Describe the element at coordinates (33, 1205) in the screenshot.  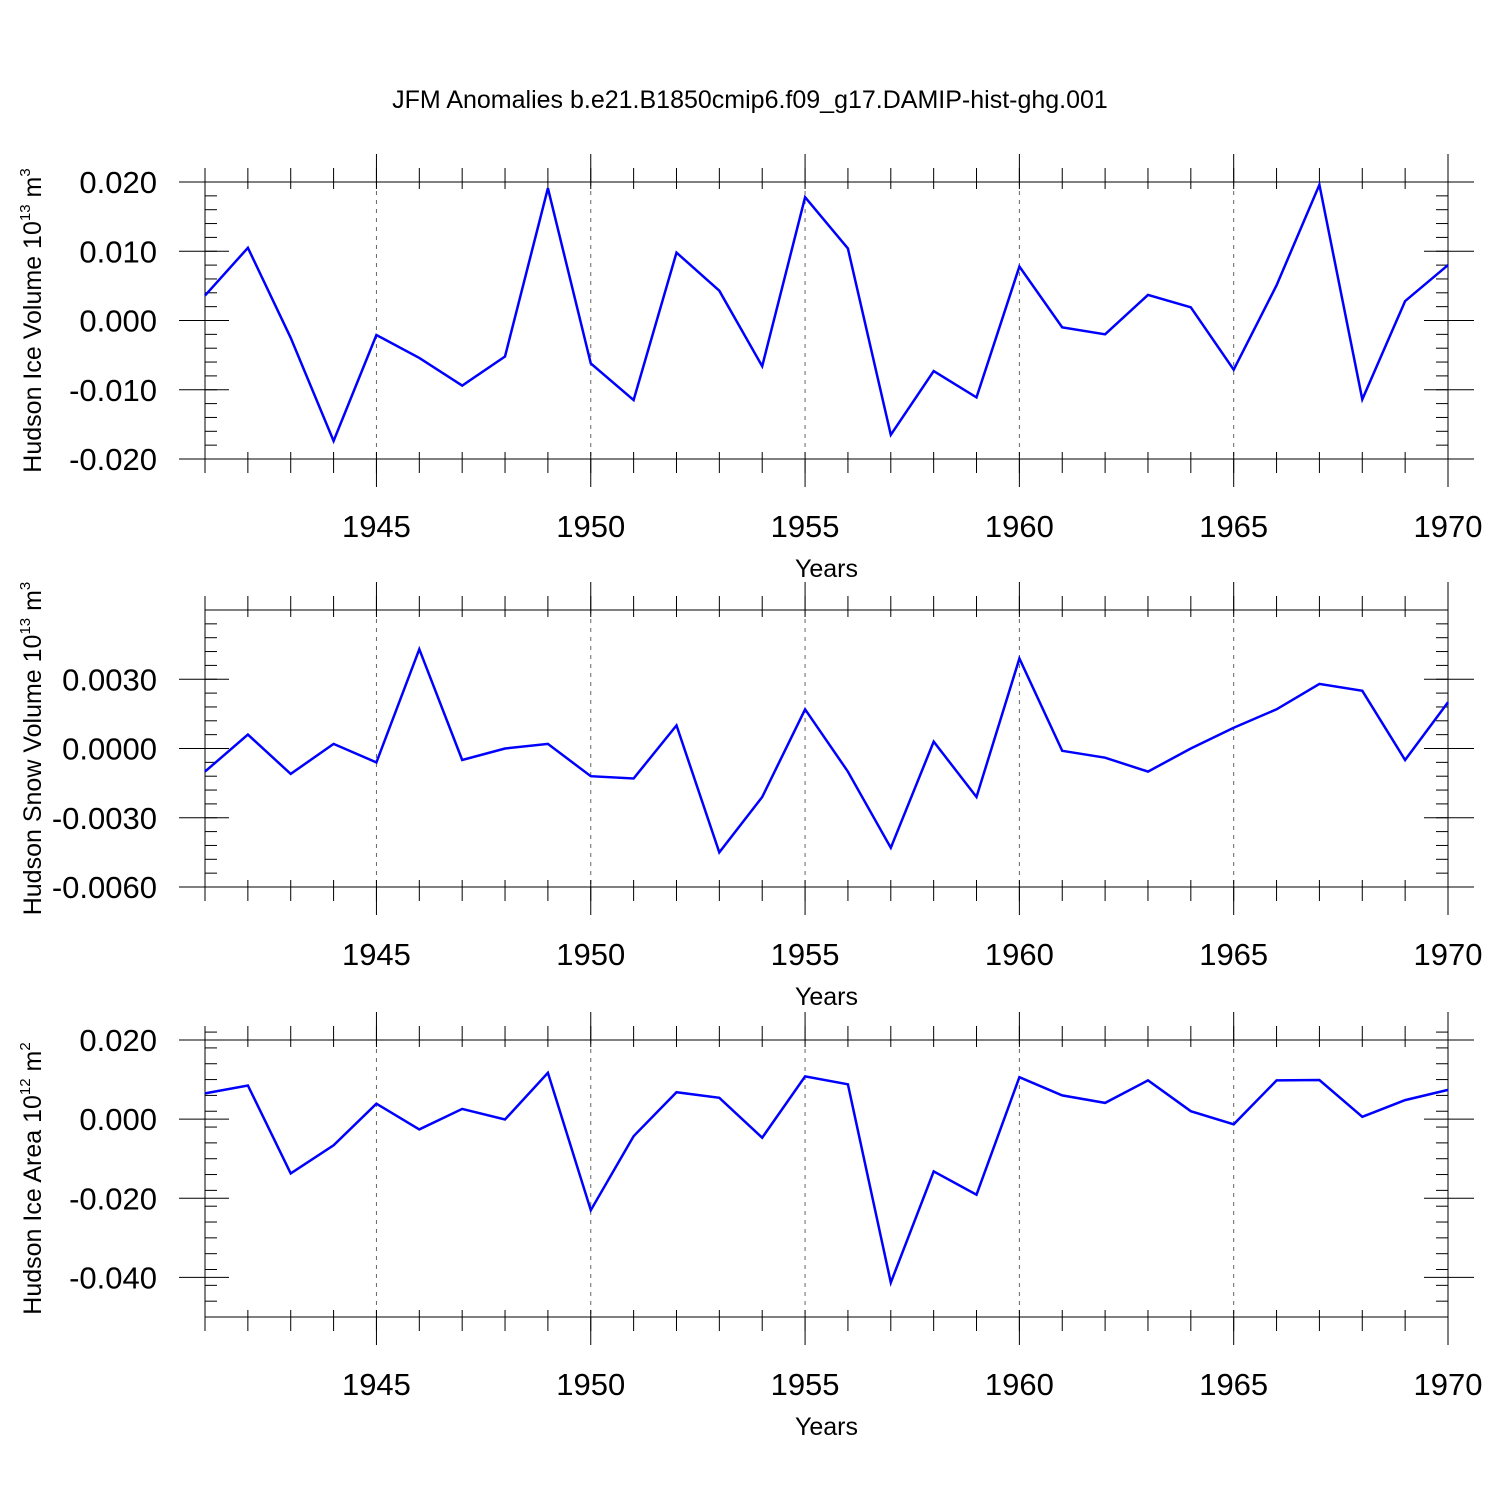
I see `y-axis-label-text: Hudson Ice Area 10` at that location.